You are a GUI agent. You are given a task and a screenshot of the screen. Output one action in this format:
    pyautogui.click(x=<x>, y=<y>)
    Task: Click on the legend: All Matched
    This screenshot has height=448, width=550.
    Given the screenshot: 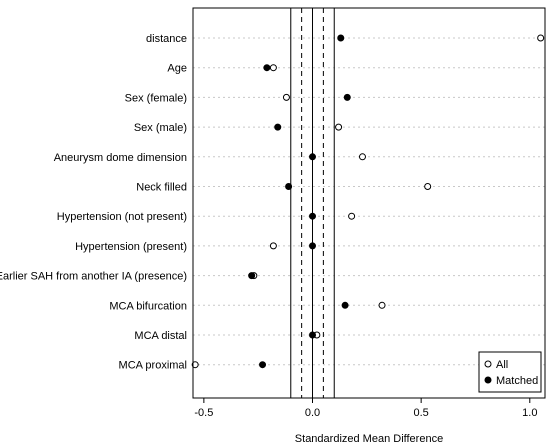 What is the action you would take?
    pyautogui.click(x=510, y=372)
    